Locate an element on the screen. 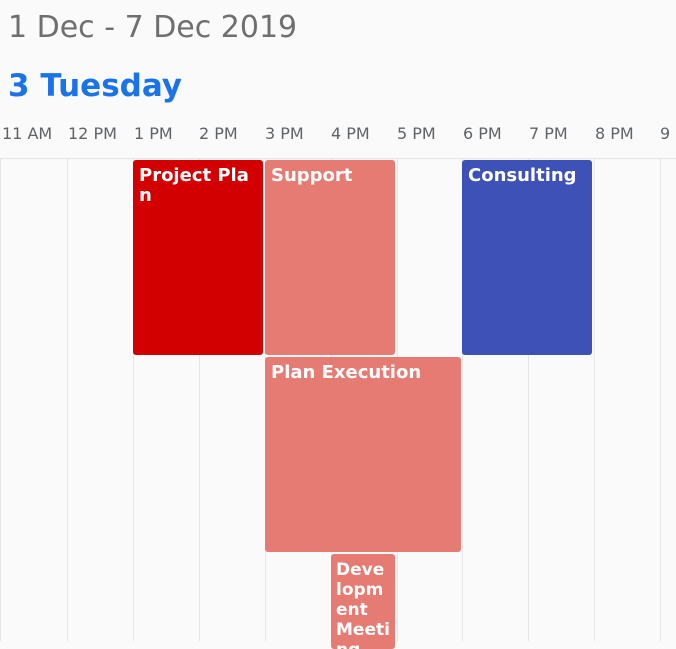 The image size is (676, 649). appointment-title: Development Meeting is located at coordinates (363, 604).